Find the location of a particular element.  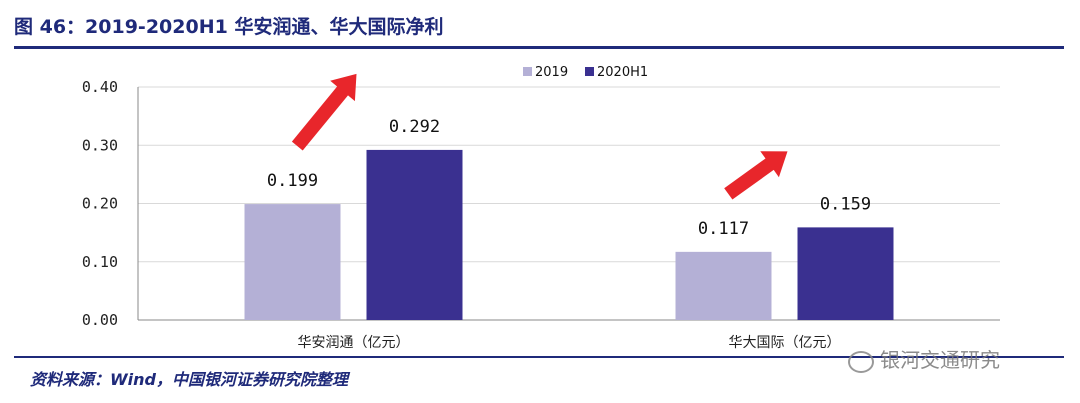

y-tick-label: 0.20 is located at coordinates (100, 204).